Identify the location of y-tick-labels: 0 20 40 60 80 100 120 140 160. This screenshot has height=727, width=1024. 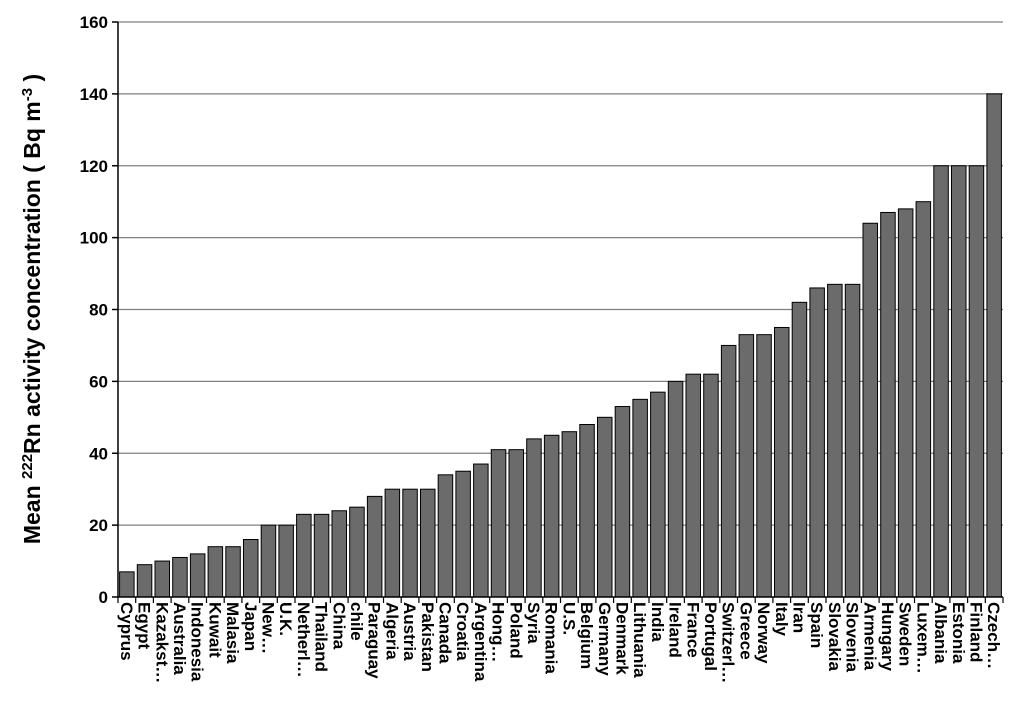
(94, 310).